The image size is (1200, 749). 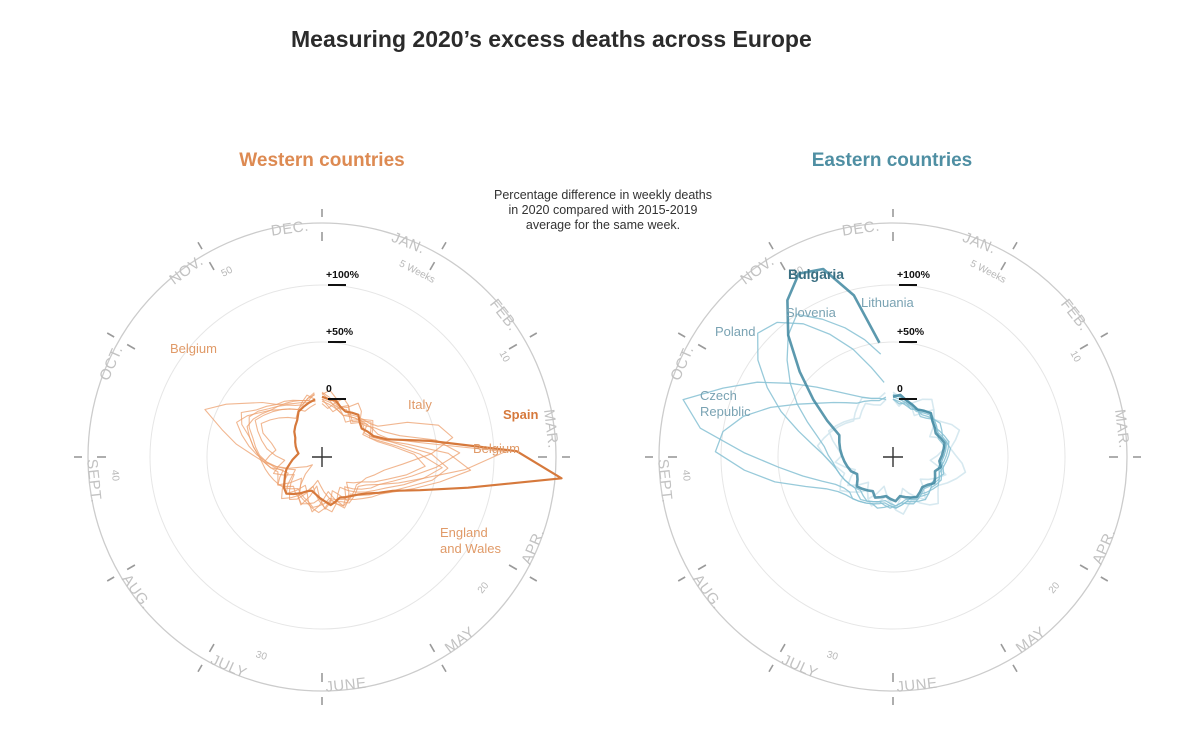 I want to click on series-line-spain, so click(x=422, y=451).